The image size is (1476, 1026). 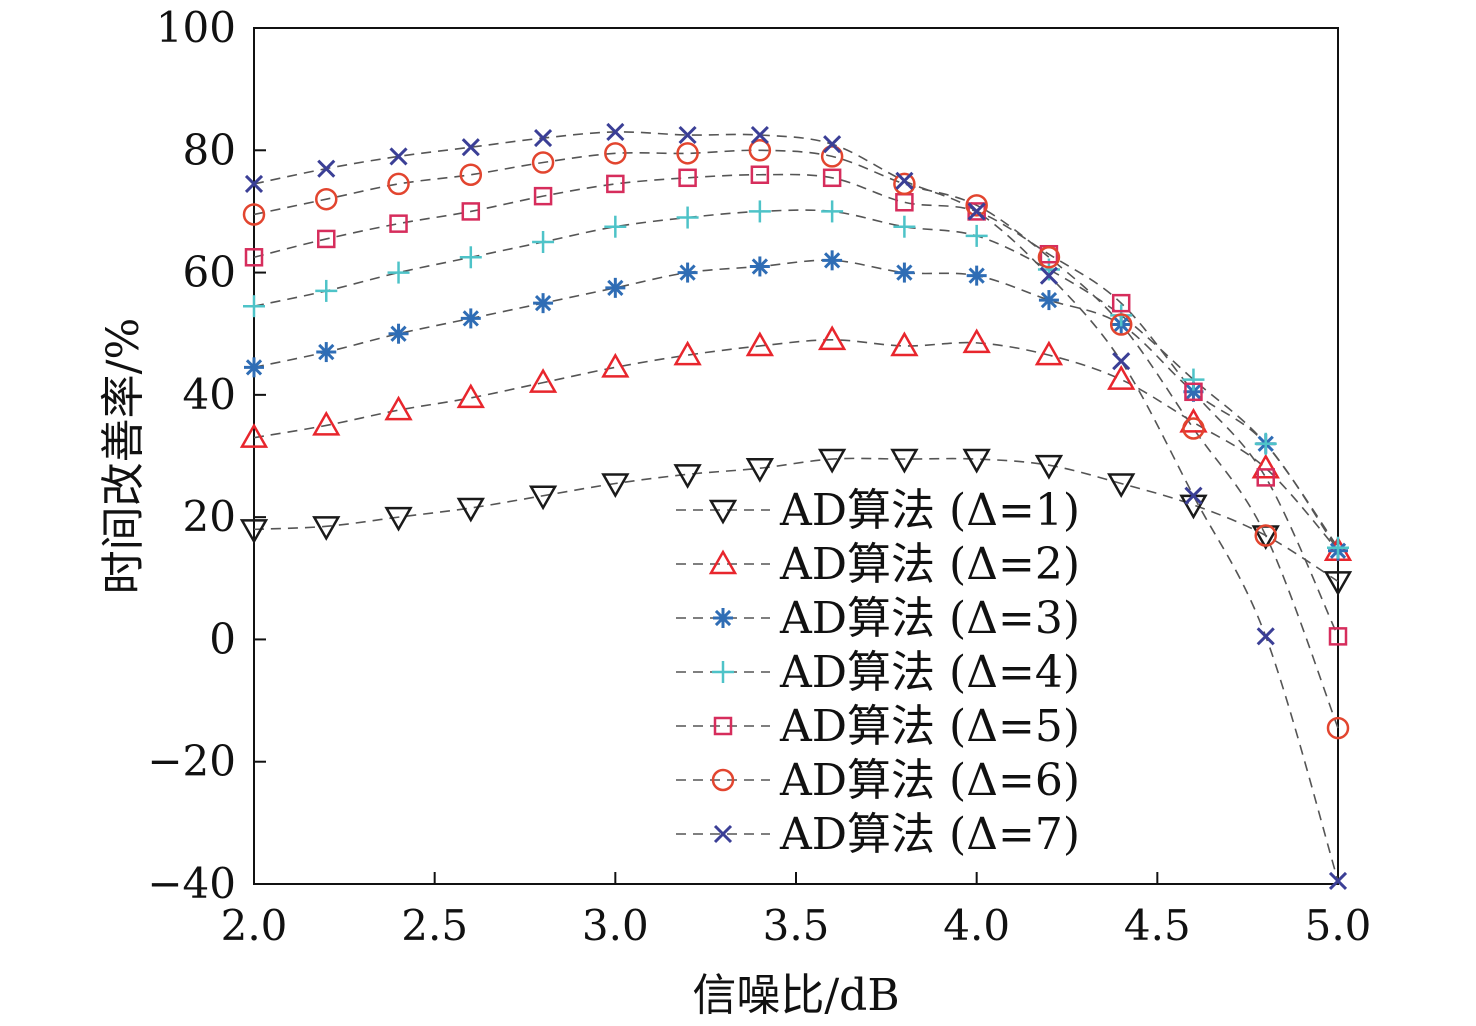 I want to click on legend-label: AD算法 (Δ=1), so click(x=929, y=510).